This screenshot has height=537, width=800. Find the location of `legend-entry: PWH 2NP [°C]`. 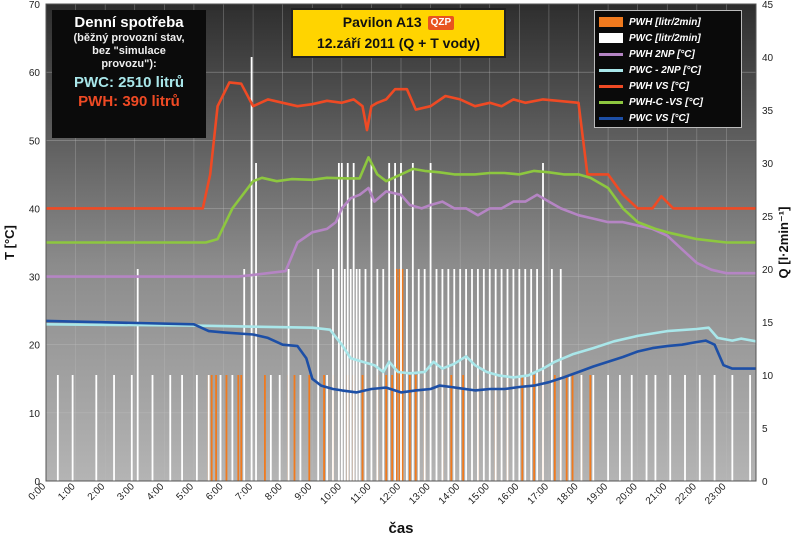

legend-entry: PWH 2NP [°C] is located at coordinates (668, 54).